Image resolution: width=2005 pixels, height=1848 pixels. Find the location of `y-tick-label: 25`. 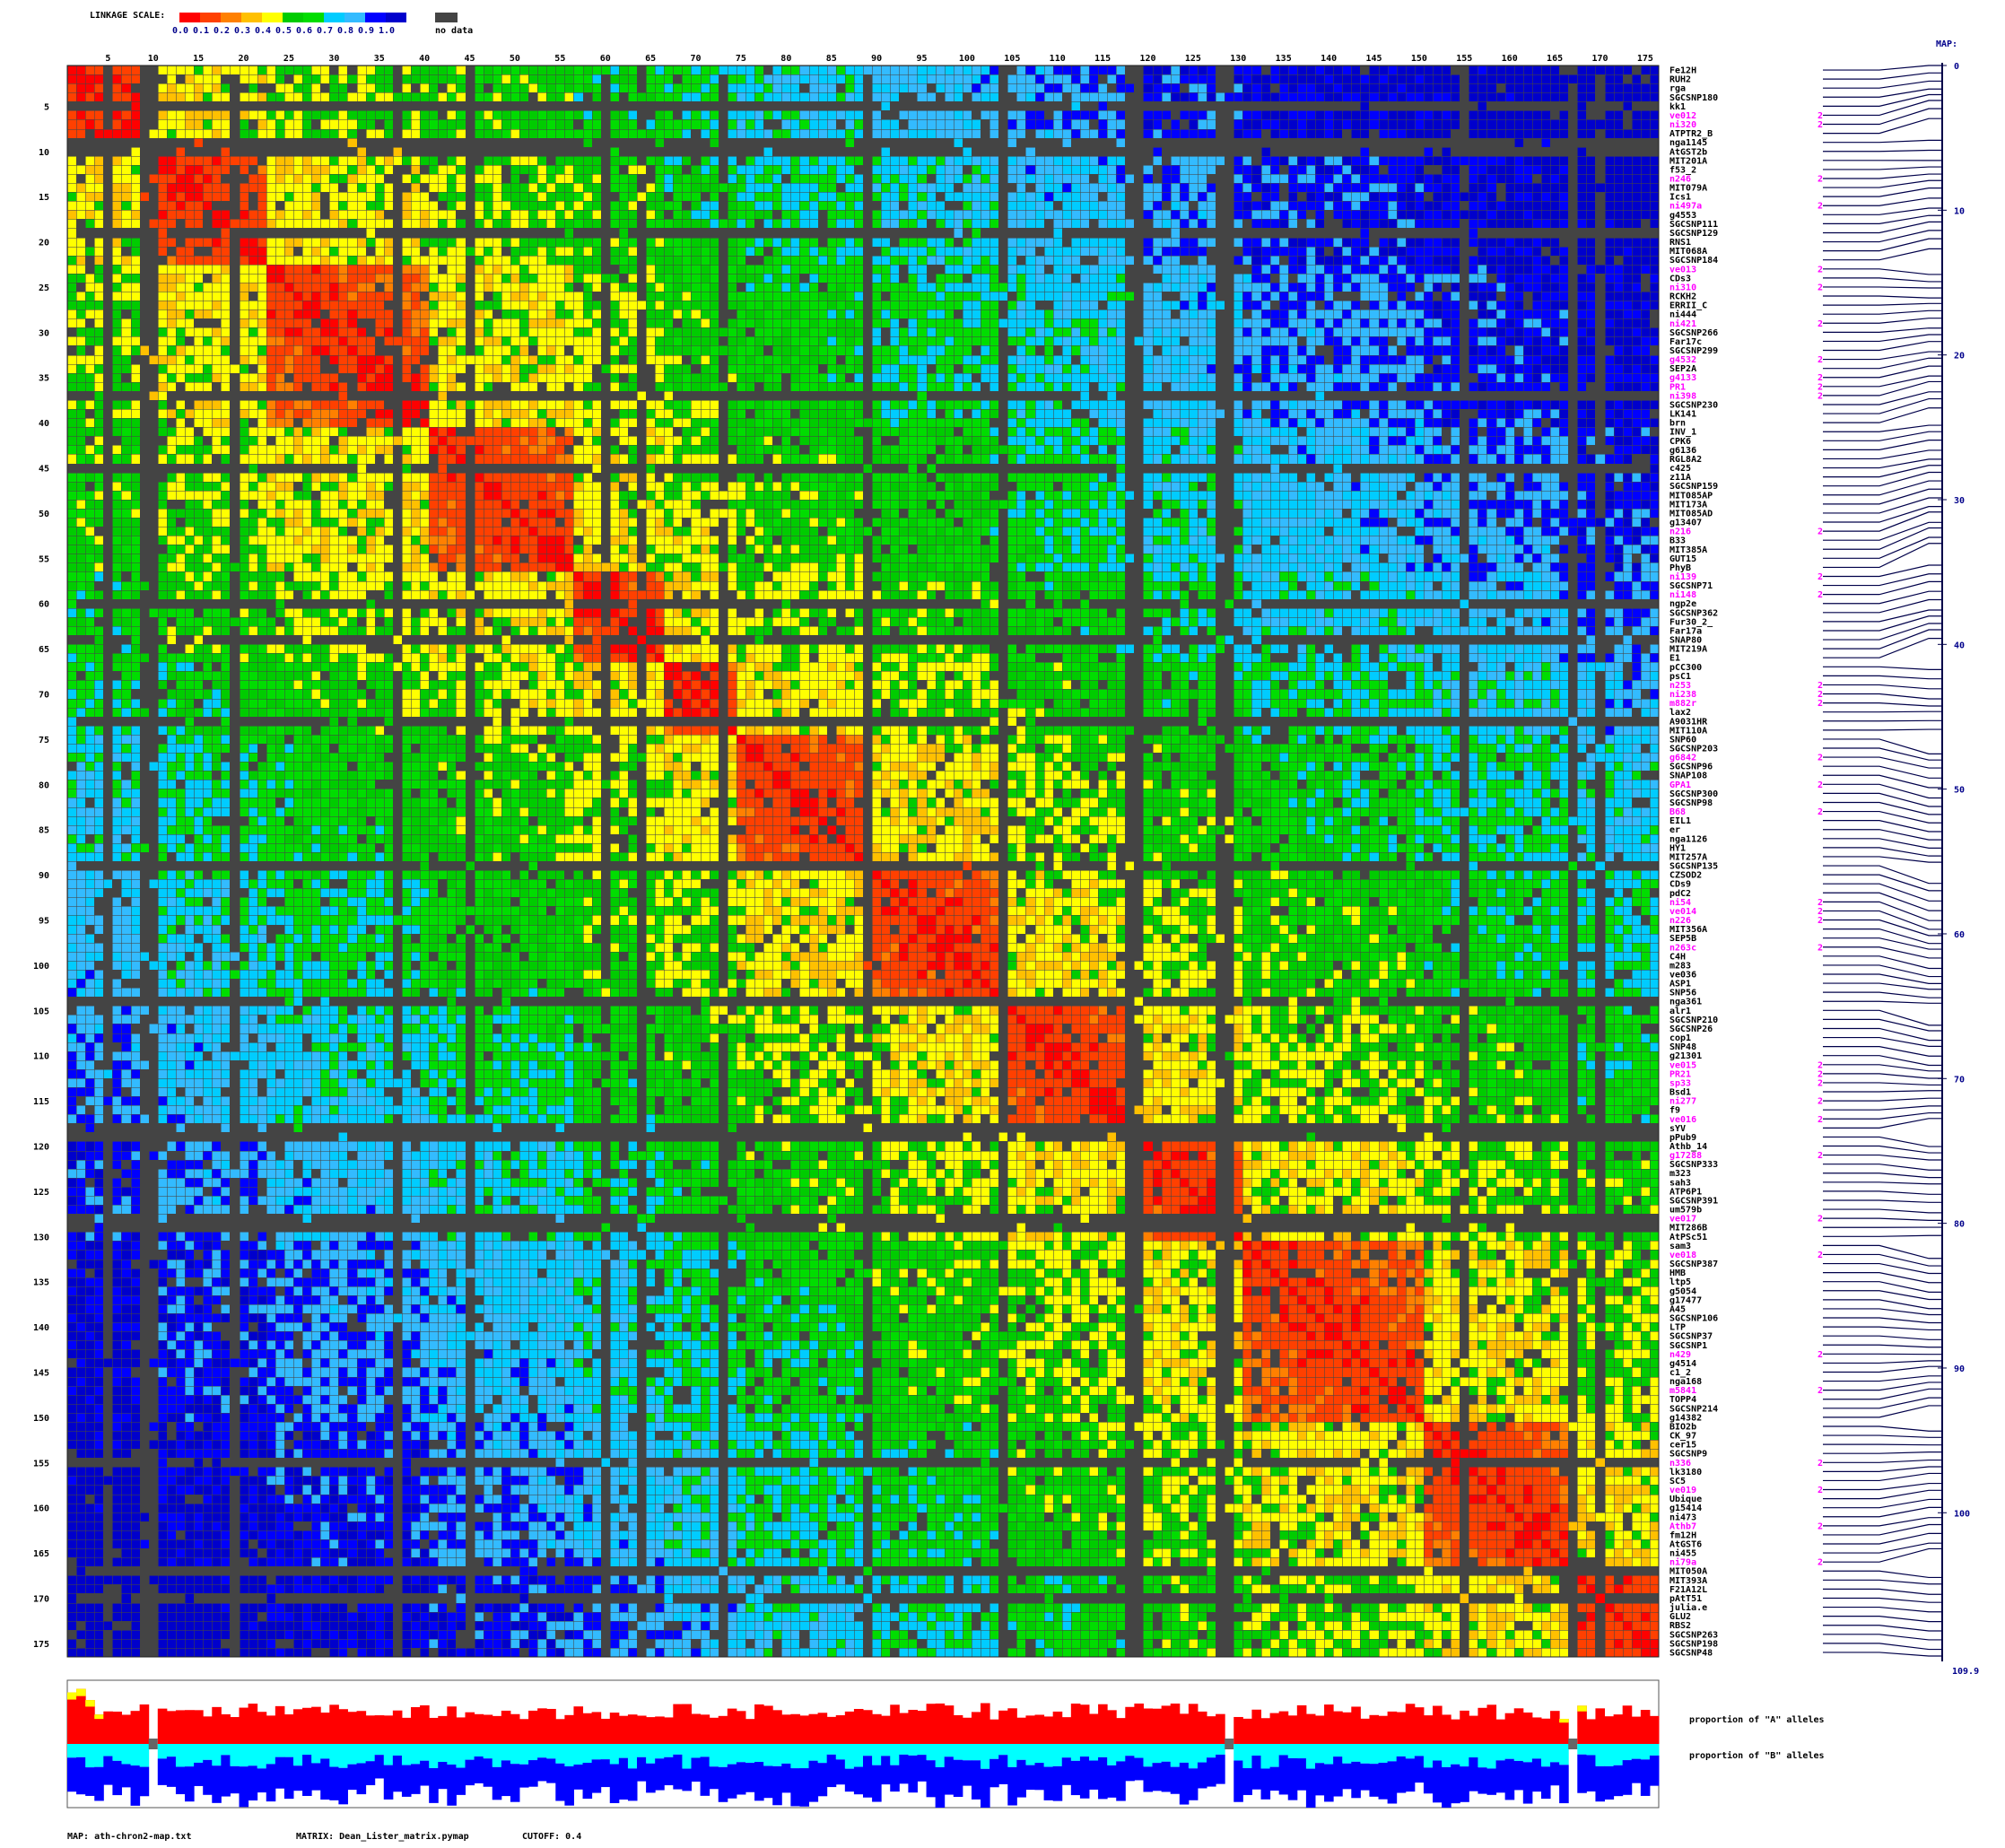

y-tick-label: 25 is located at coordinates (44, 288).